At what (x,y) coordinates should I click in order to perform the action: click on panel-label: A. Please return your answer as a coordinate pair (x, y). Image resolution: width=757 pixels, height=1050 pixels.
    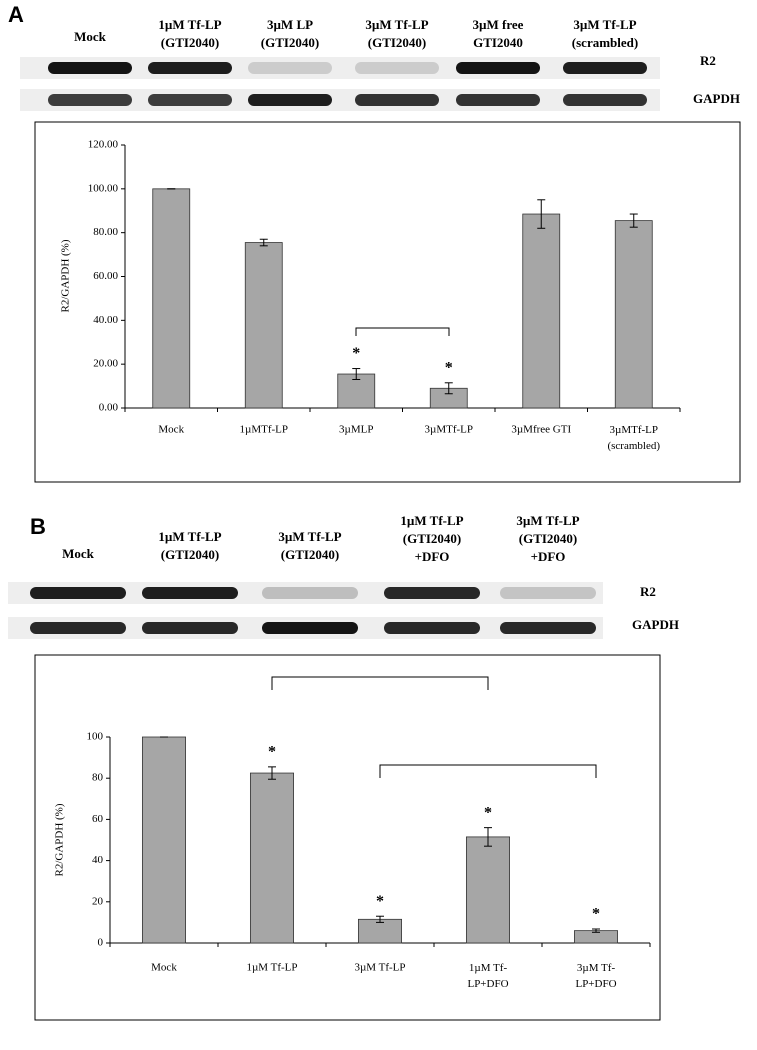
    Looking at the image, I should click on (16, 14).